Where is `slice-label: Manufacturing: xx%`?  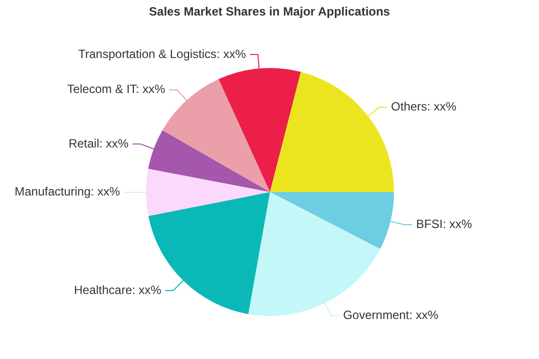 slice-label: Manufacturing: xx% is located at coordinates (67, 191).